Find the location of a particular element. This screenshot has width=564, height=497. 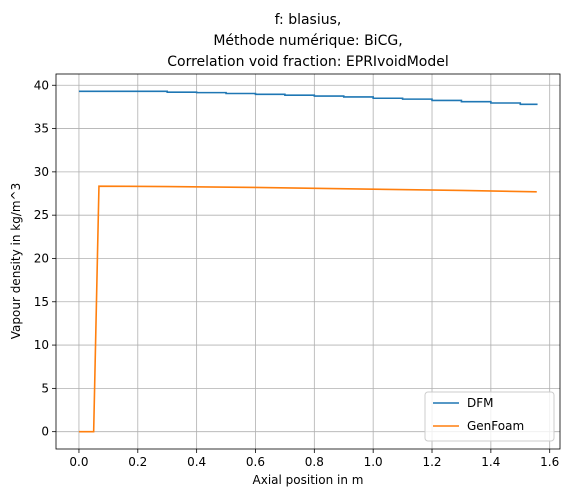

y-tick-label: 25 is located at coordinates (41, 215).